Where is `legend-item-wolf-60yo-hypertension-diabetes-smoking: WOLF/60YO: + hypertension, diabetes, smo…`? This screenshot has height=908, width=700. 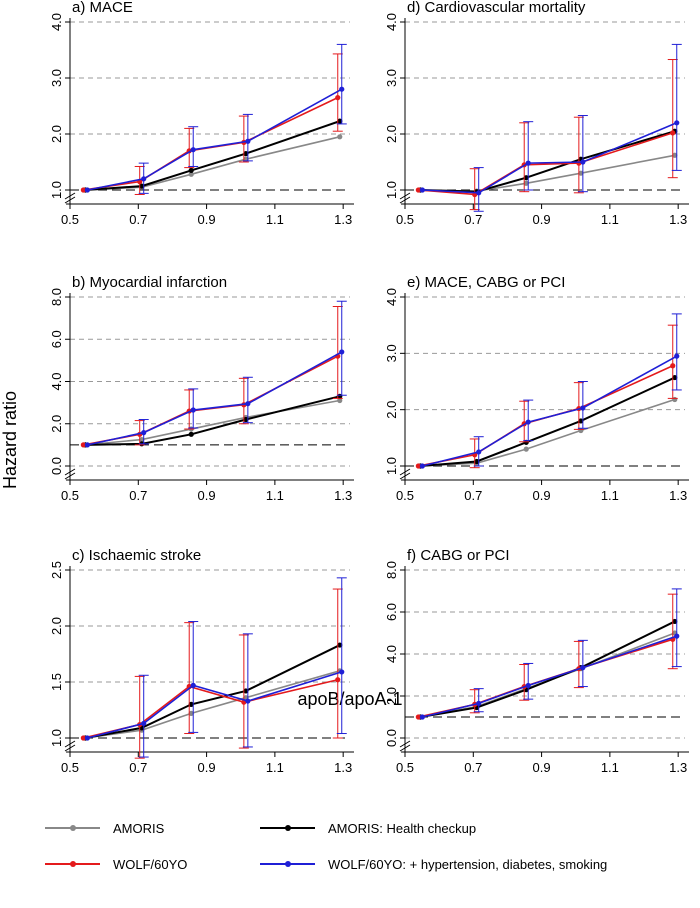 legend-item-wolf-60yo-hypertension-diabetes-smoking: WOLF/60YO: + hypertension, diabetes, smo… is located at coordinates (433, 864).